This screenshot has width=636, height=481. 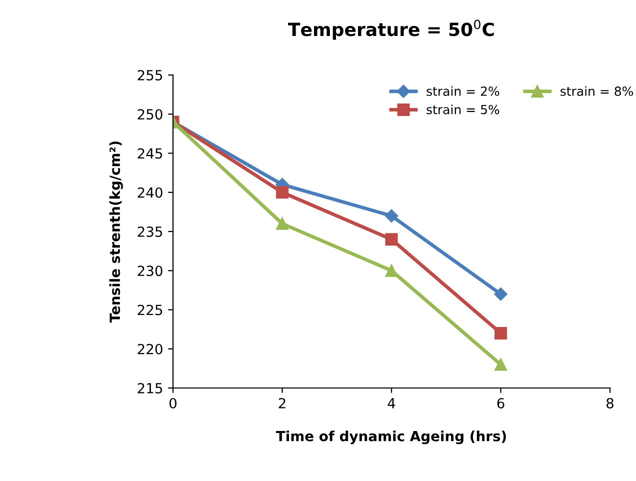 I want to click on x-tick-label: 0, so click(x=172, y=403).